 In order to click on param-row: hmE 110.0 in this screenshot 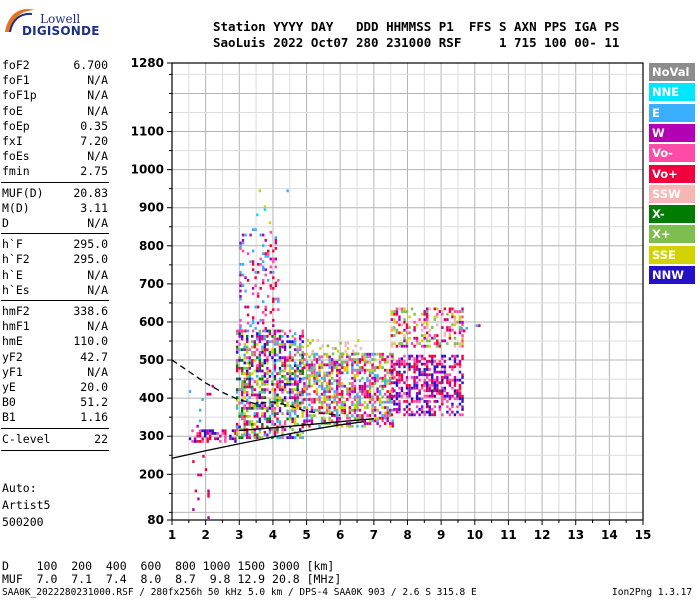, I will do `click(55, 341)`.